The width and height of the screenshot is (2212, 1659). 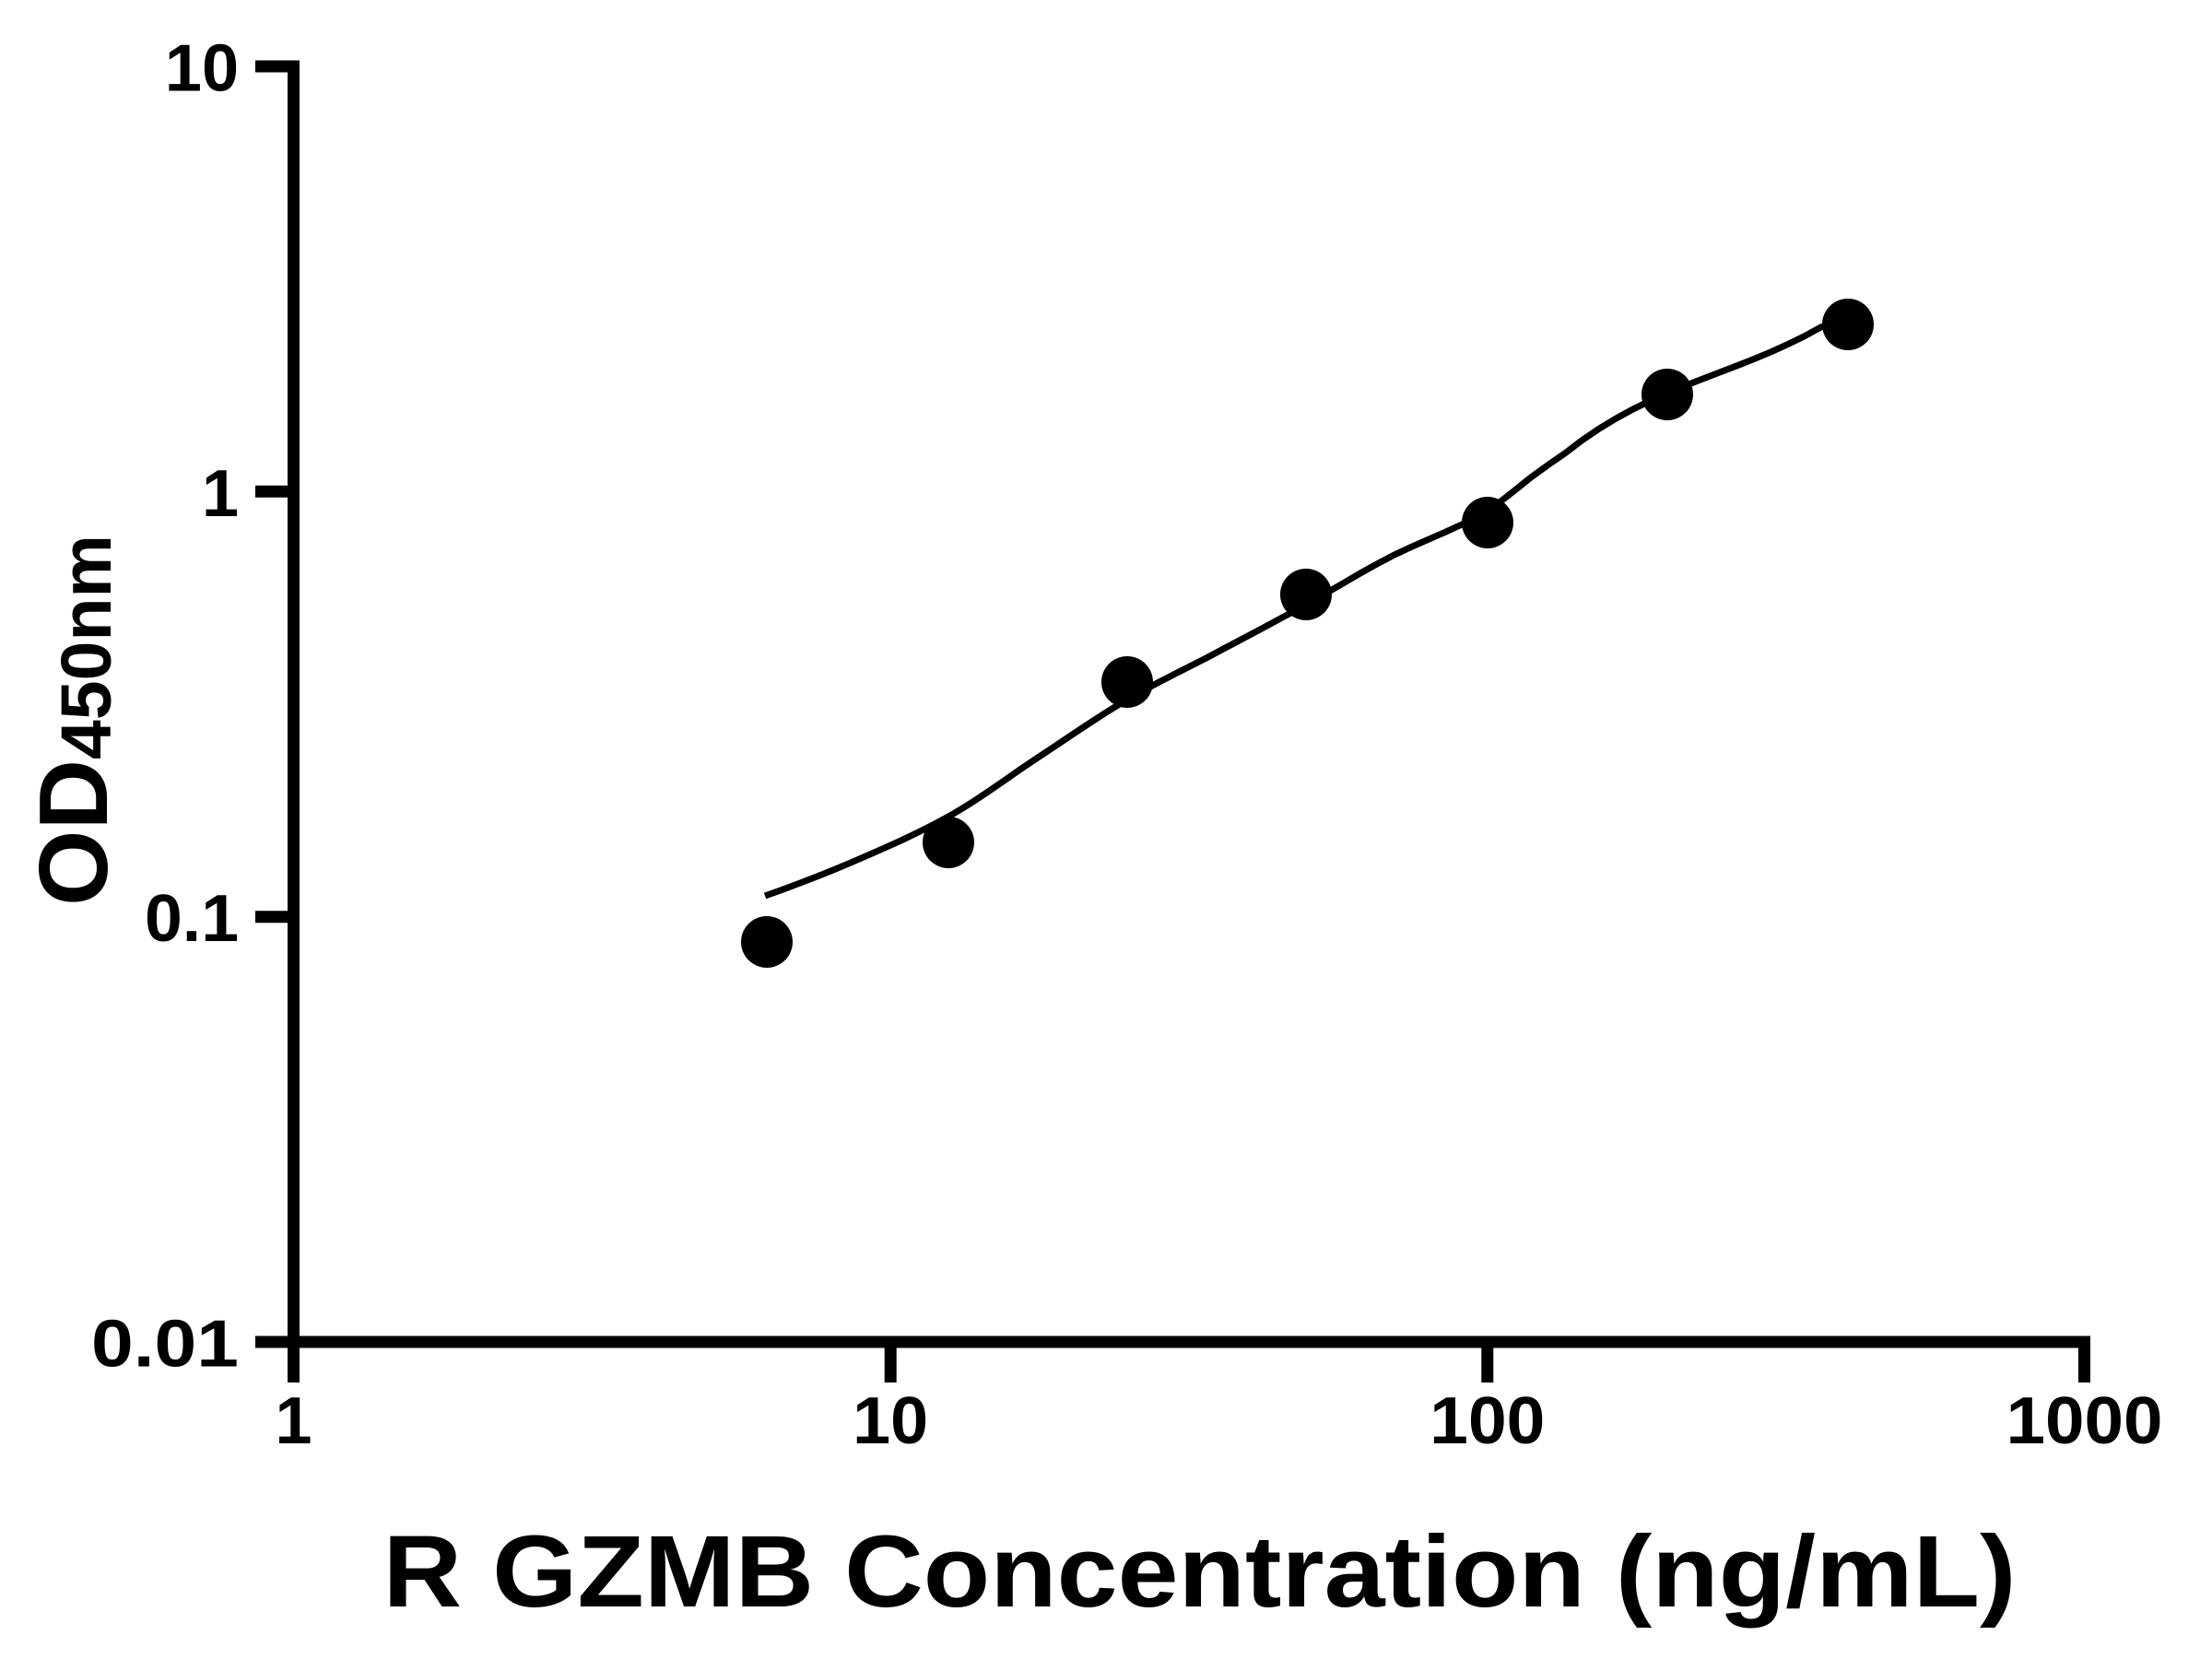 What do you see at coordinates (192, 919) in the screenshot?
I see `svg-text: 0.1` at bounding box center [192, 919].